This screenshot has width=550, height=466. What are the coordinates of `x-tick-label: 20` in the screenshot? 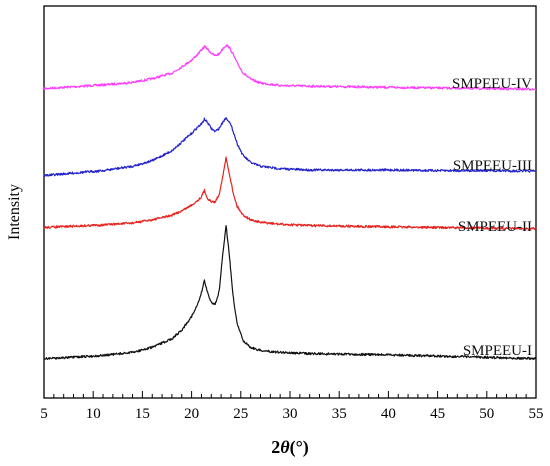 It's located at (191, 414).